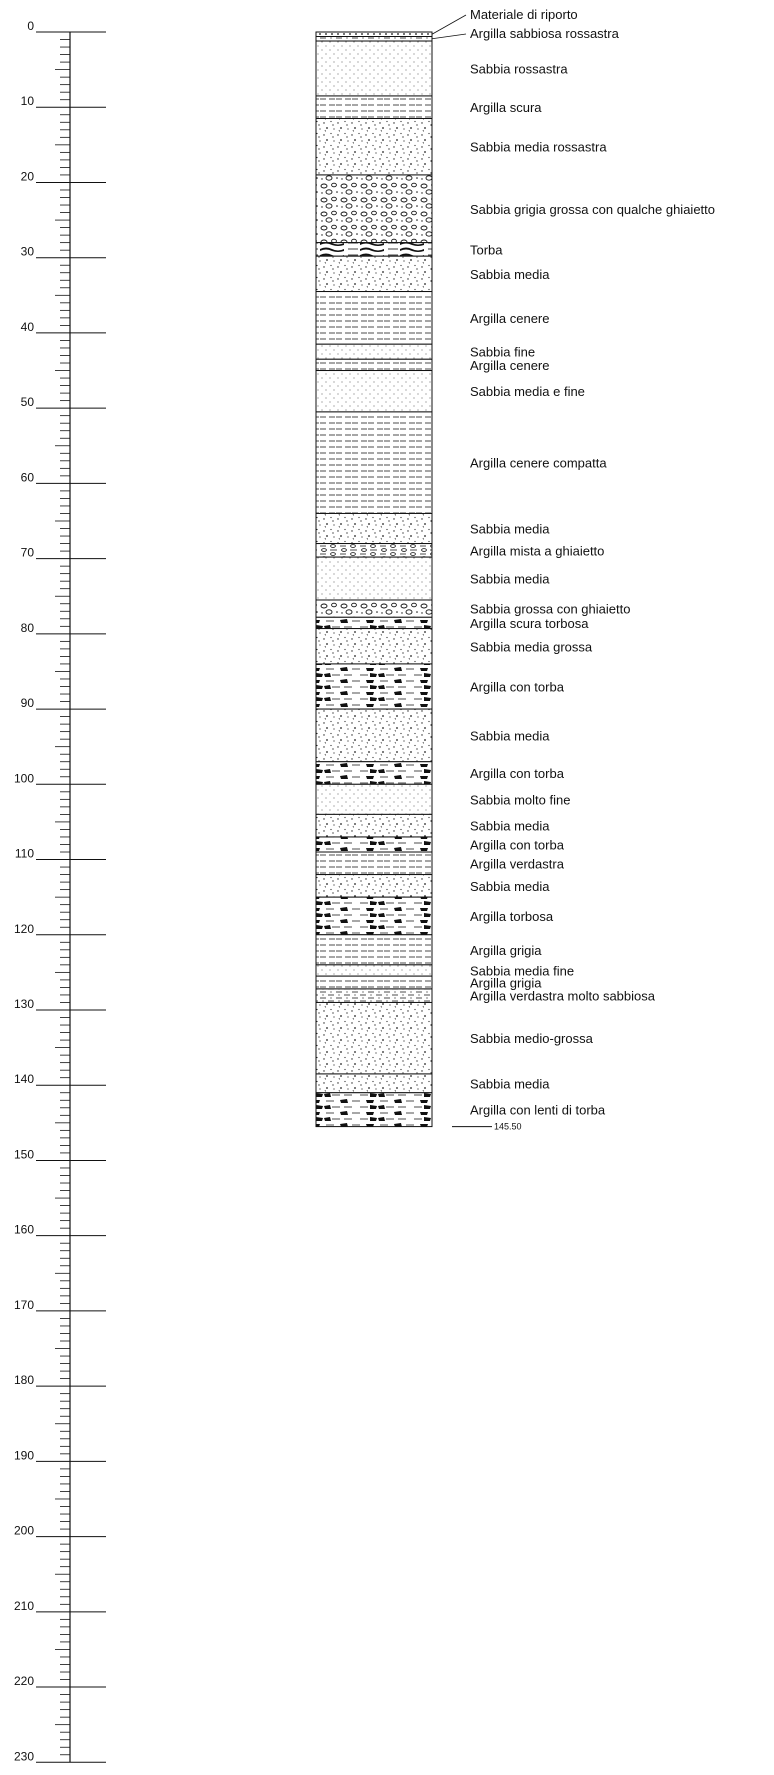 This screenshot has height=1775, width=774. I want to click on scale-tick-label: 140, so click(24, 1079).